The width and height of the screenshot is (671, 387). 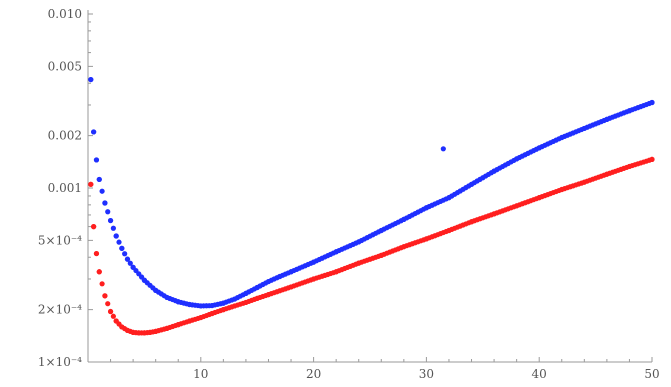 I want to click on y-tick-label: 0.010, so click(x=65, y=14).